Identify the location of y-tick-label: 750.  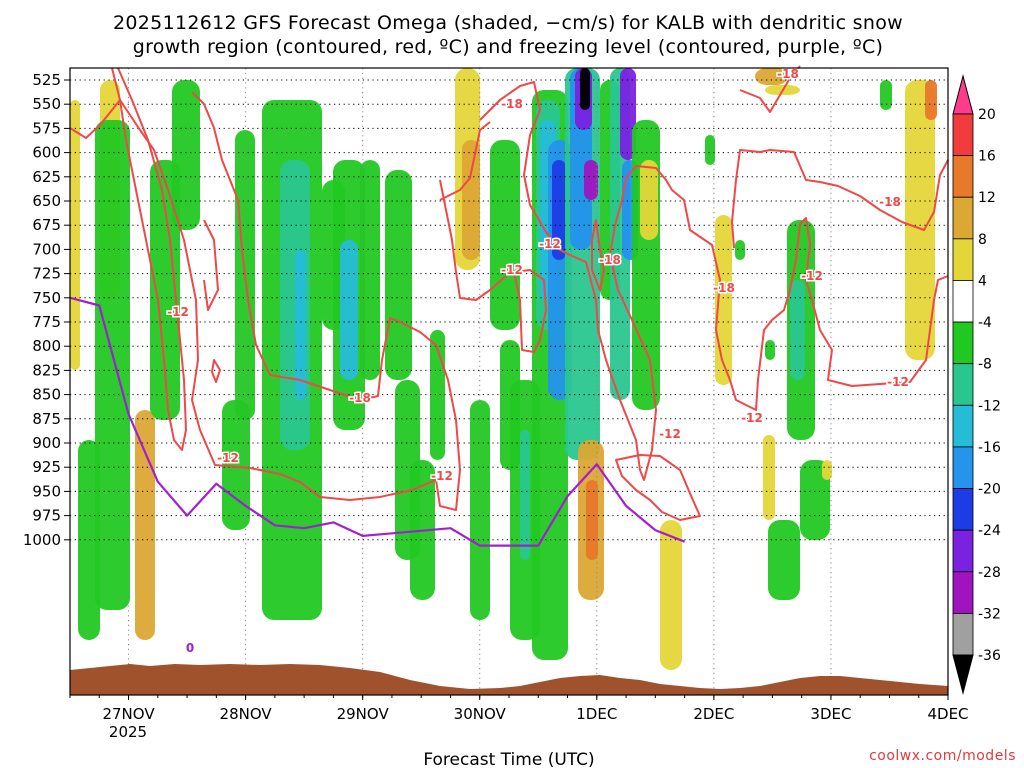
(46, 298).